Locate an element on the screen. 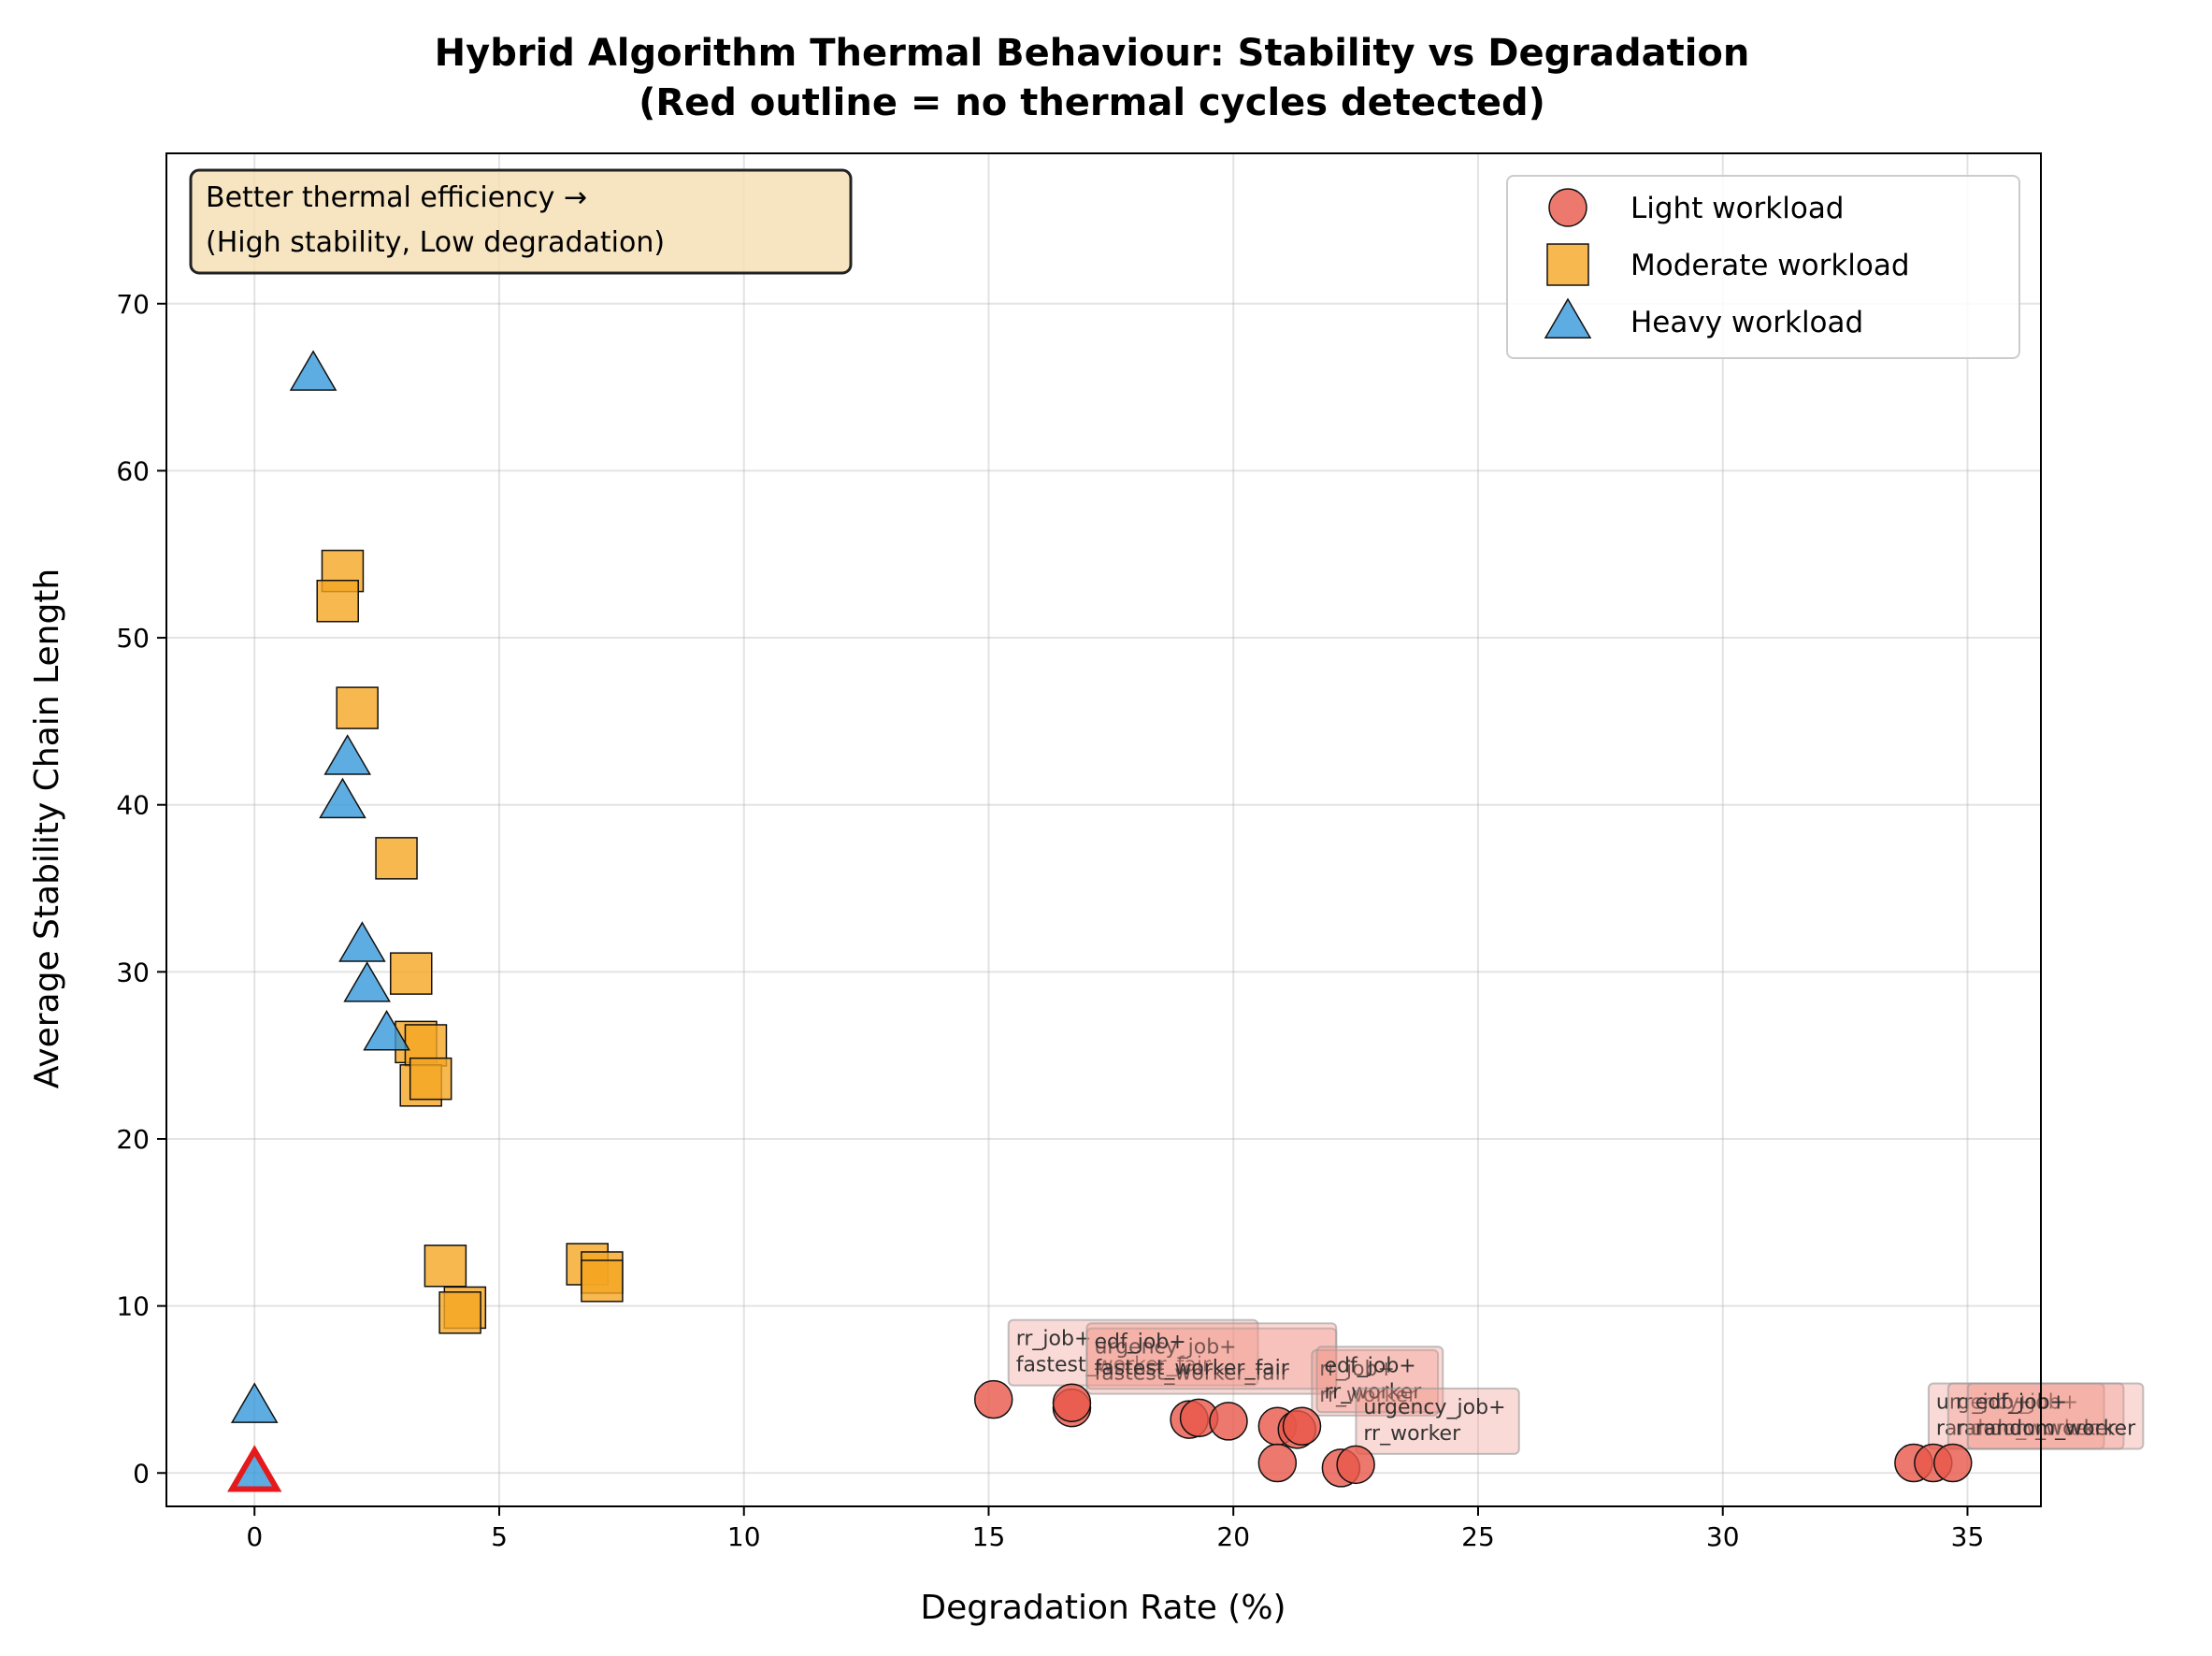  x-tick-label: 20 is located at coordinates (1233, 1536).